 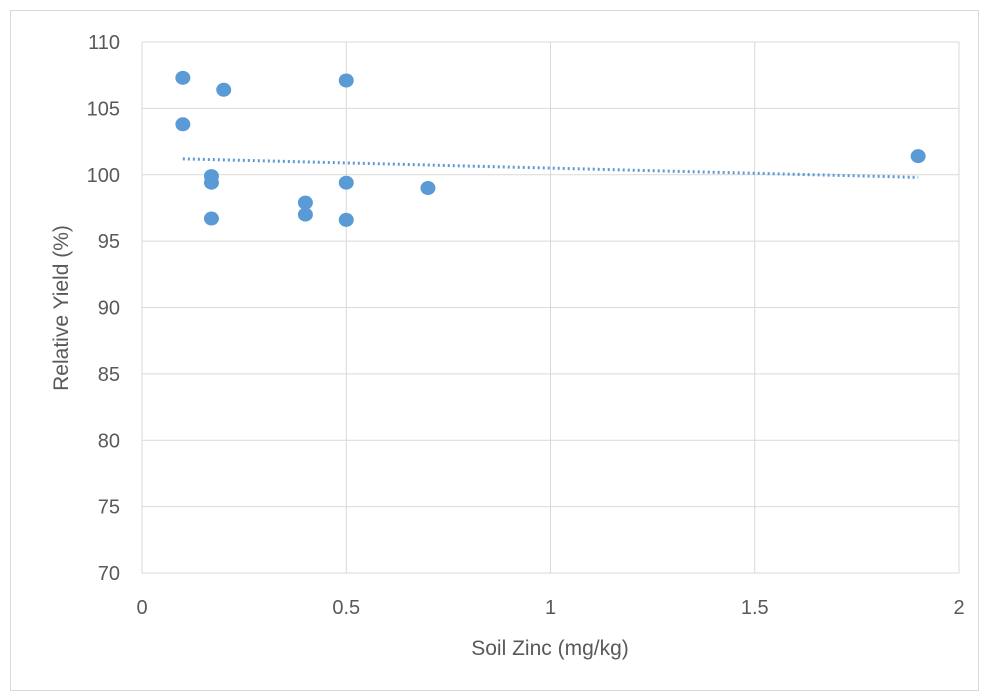 I want to click on y-tick-label: 75, so click(x=109, y=508).